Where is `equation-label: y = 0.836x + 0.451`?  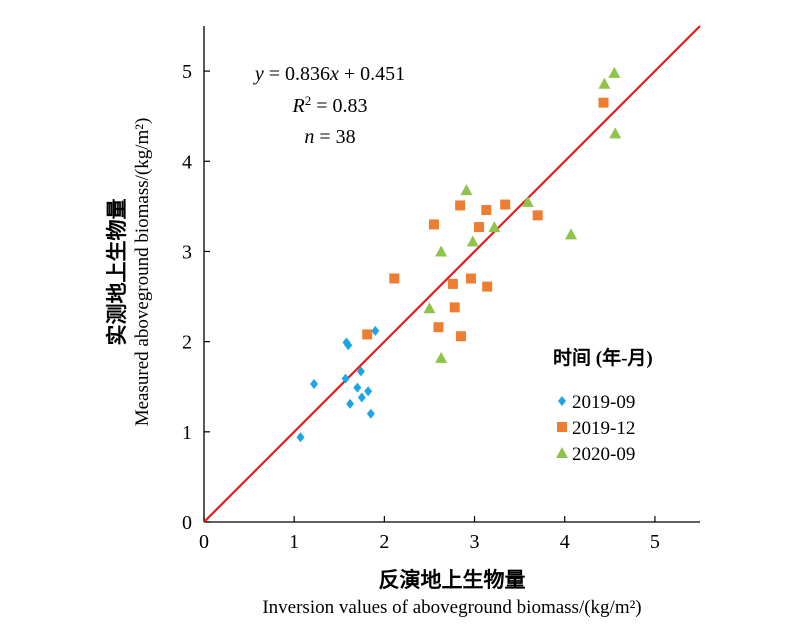 equation-label: y = 0.836x + 0.451 is located at coordinates (329, 74).